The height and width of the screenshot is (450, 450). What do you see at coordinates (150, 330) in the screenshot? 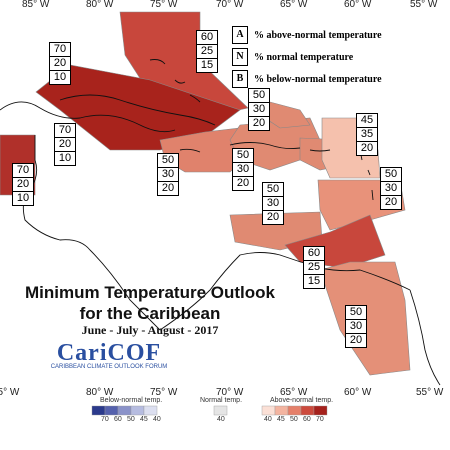
I see `map-period: June - July - August - 2017` at bounding box center [150, 330].